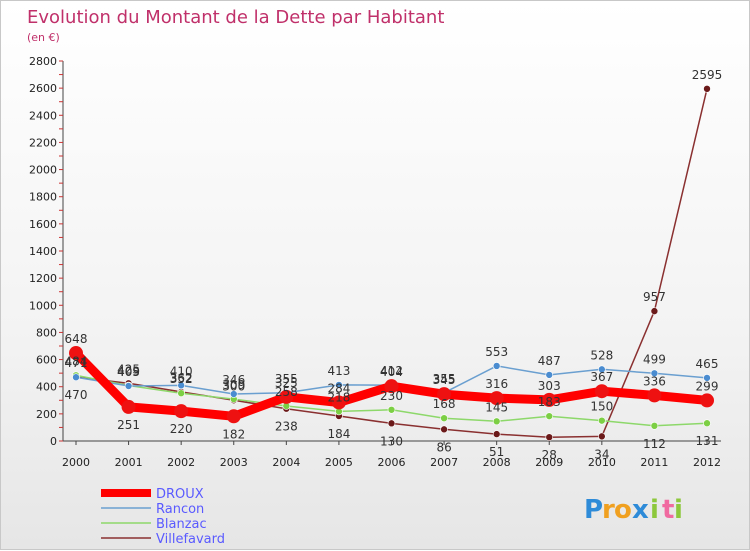  I want to click on y-tick-label: 1400, so click(43, 251).